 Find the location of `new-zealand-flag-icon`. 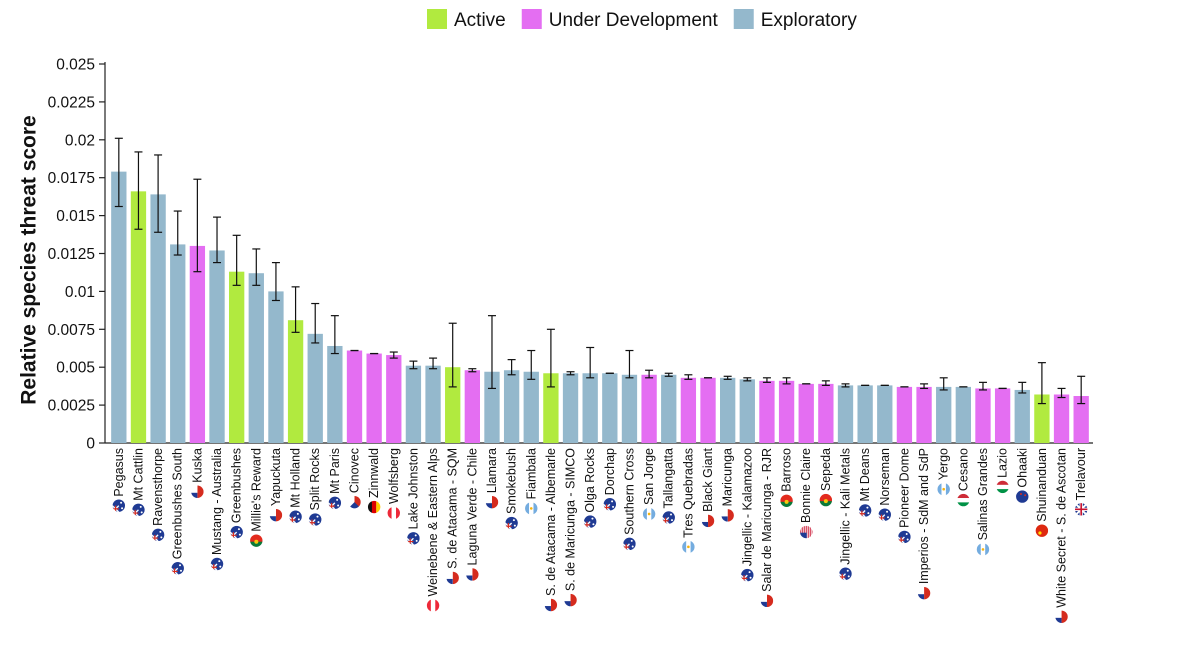

new-zealand-flag-icon is located at coordinates (1022, 496).